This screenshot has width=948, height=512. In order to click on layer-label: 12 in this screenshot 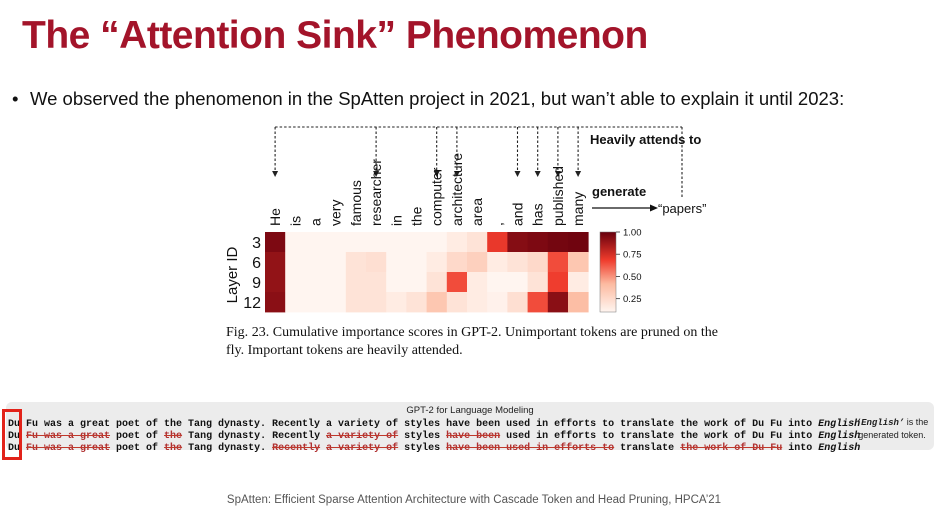, I will do `click(252, 303)`.